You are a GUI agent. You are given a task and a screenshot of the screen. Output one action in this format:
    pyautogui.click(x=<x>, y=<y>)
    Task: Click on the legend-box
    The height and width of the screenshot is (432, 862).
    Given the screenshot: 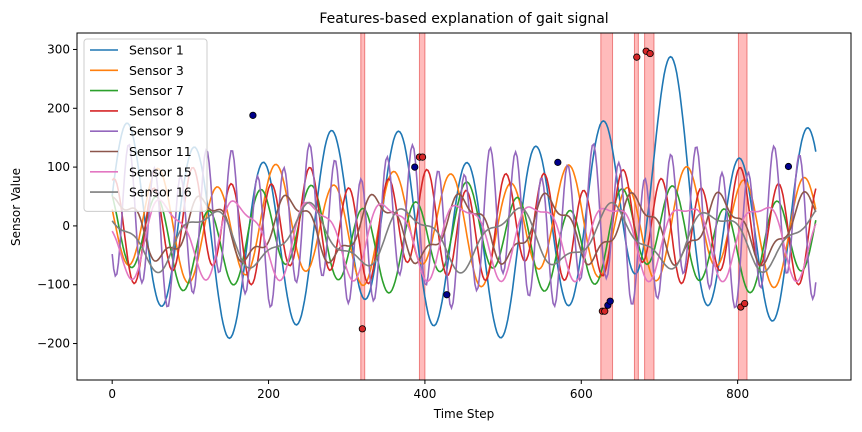 What is the action you would take?
    pyautogui.click(x=145, y=125)
    